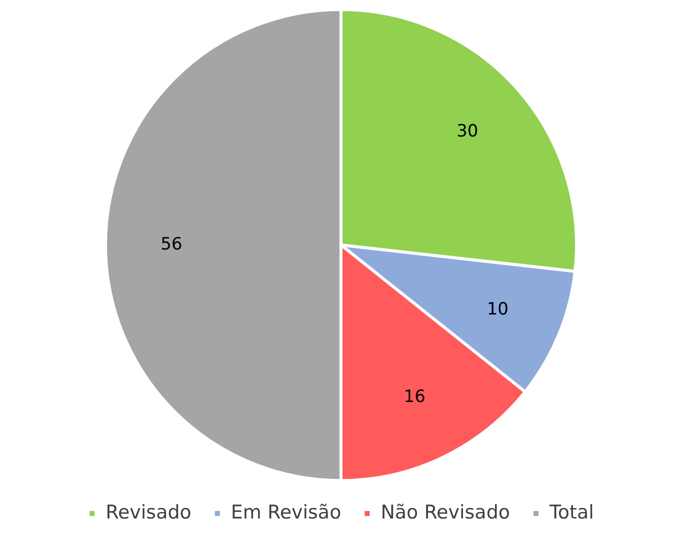  I want to click on data-label: 16, so click(415, 397).